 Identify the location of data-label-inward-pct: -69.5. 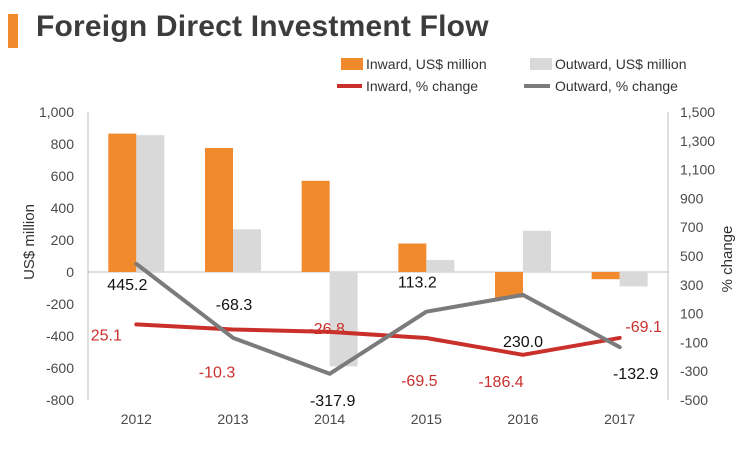
(419, 381).